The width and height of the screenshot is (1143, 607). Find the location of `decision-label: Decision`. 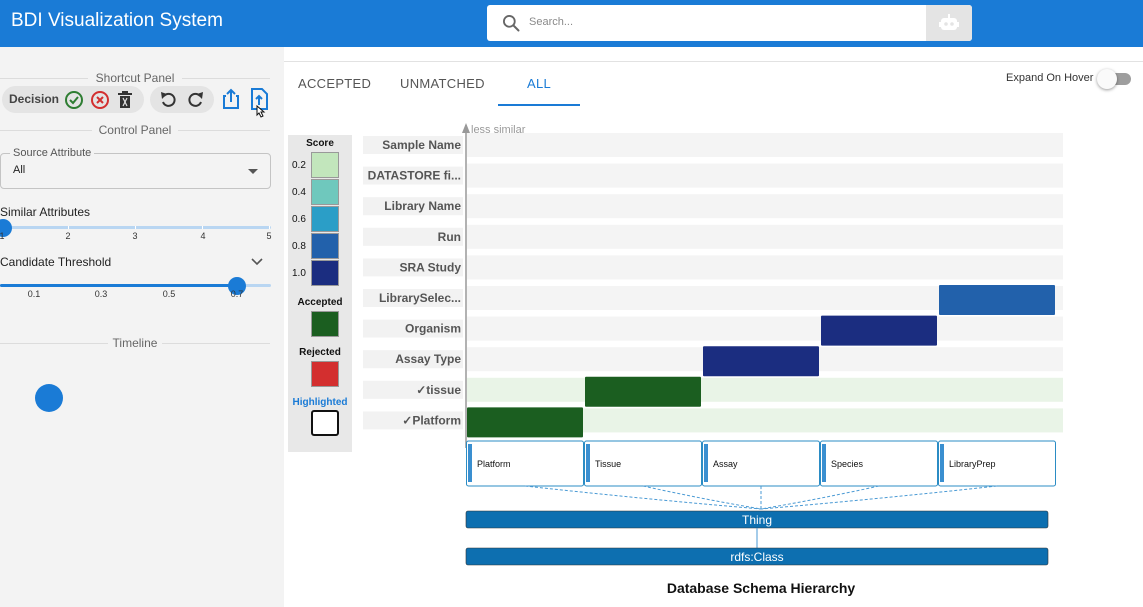

decision-label: Decision is located at coordinates (34, 99).